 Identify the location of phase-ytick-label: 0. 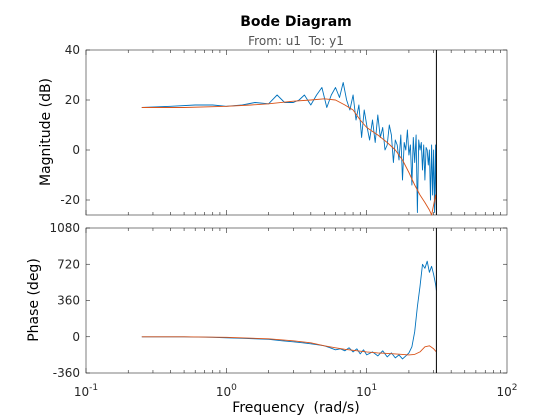
(76, 337).